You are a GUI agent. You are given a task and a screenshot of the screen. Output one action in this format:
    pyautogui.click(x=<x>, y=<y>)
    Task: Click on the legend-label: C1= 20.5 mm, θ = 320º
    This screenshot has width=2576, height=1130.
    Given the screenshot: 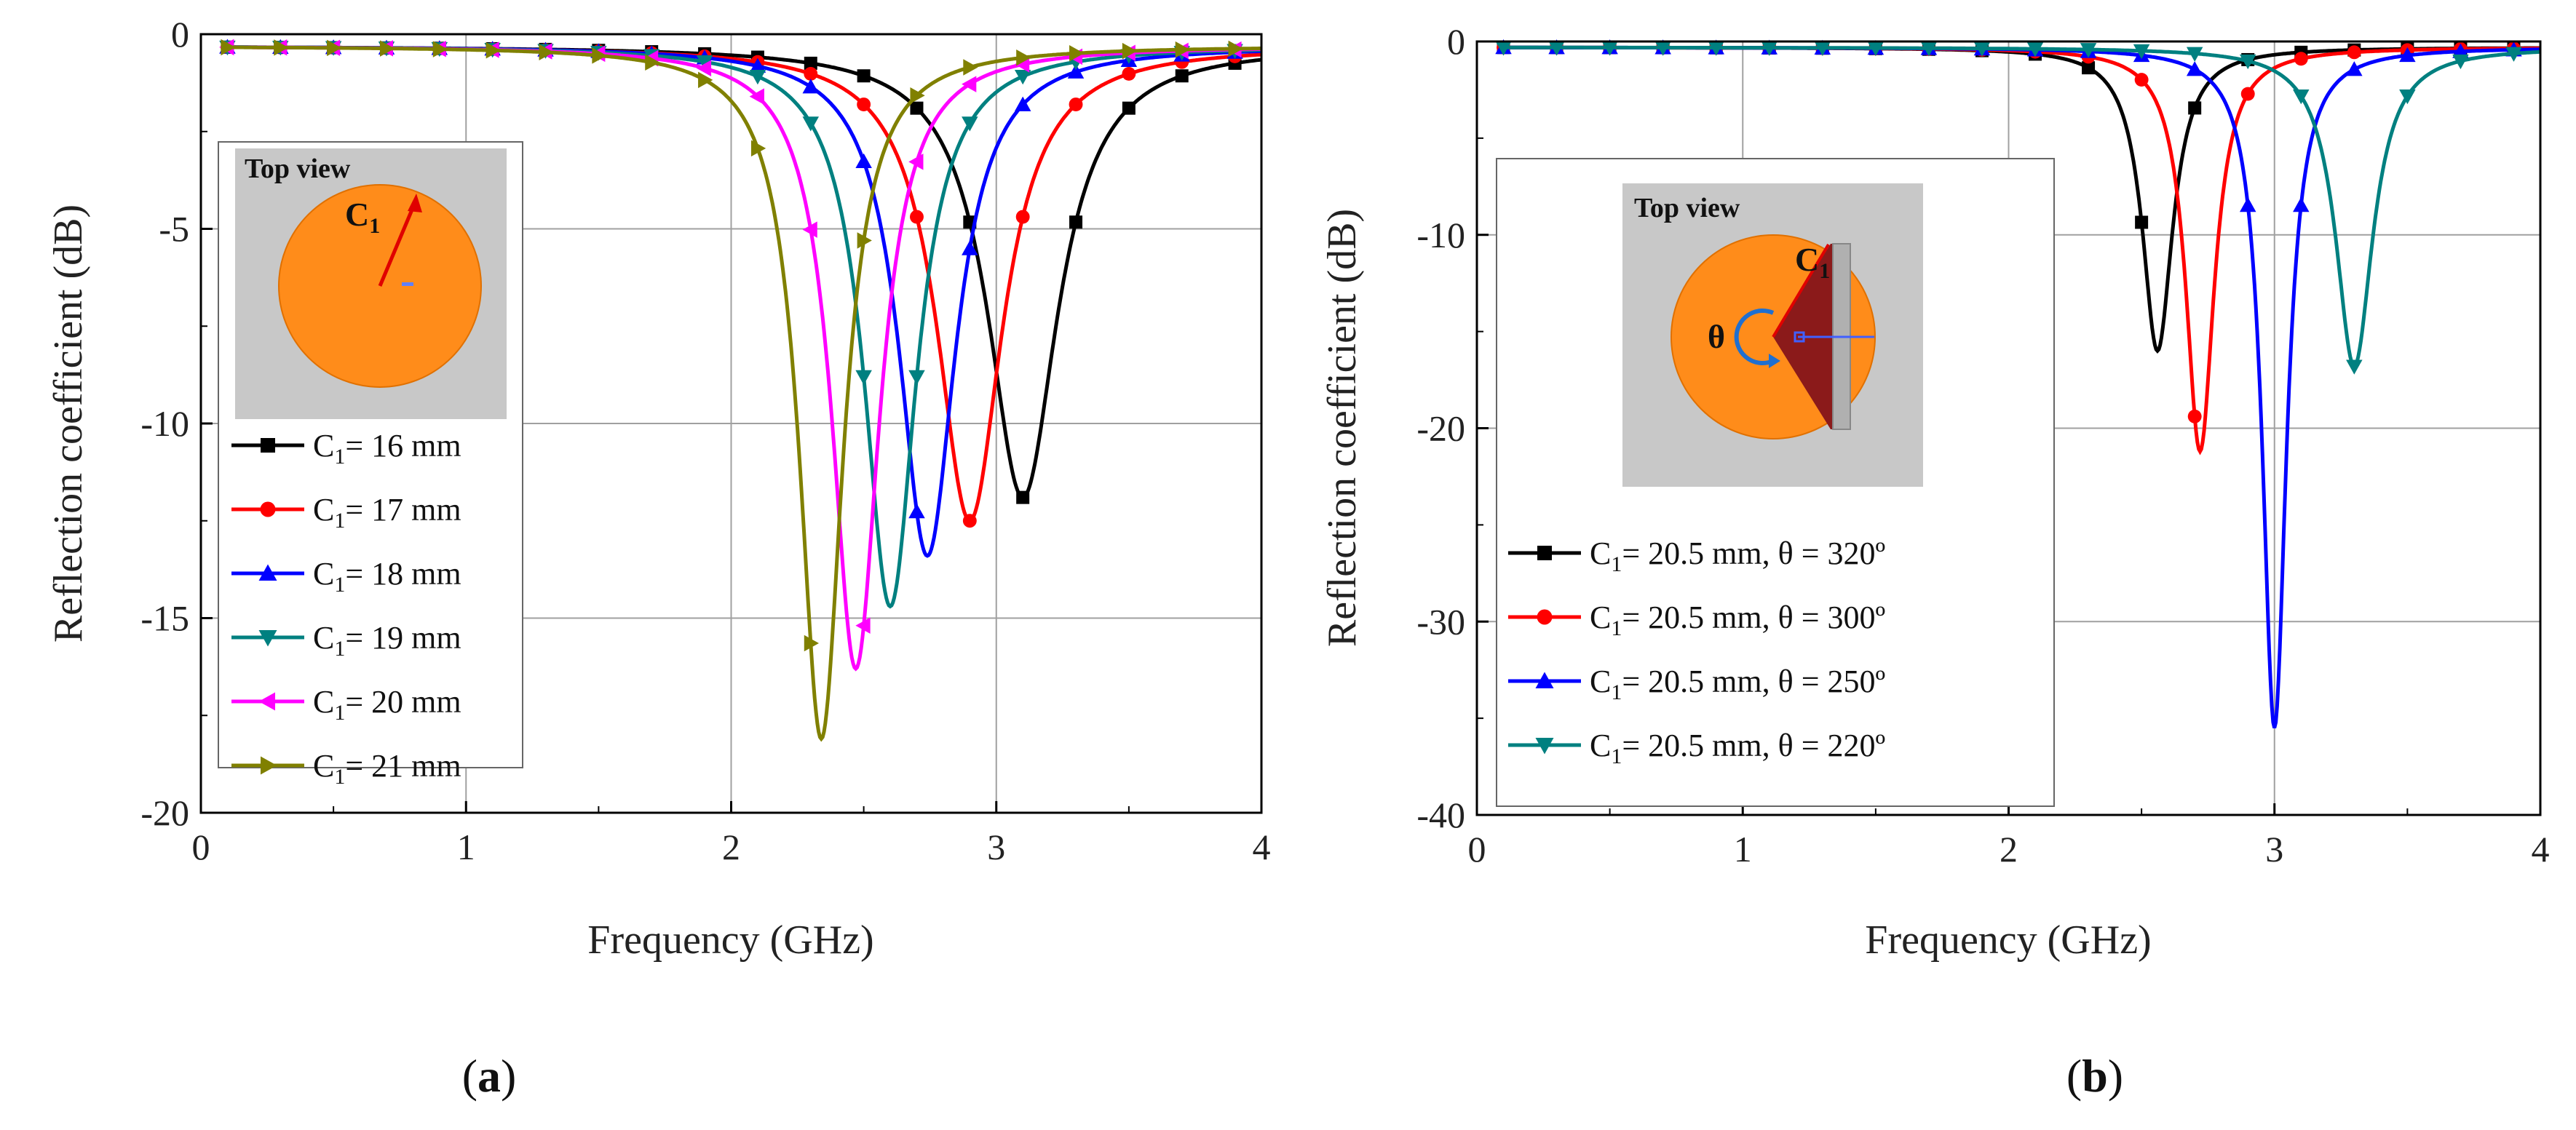 What is the action you would take?
    pyautogui.click(x=1737, y=556)
    